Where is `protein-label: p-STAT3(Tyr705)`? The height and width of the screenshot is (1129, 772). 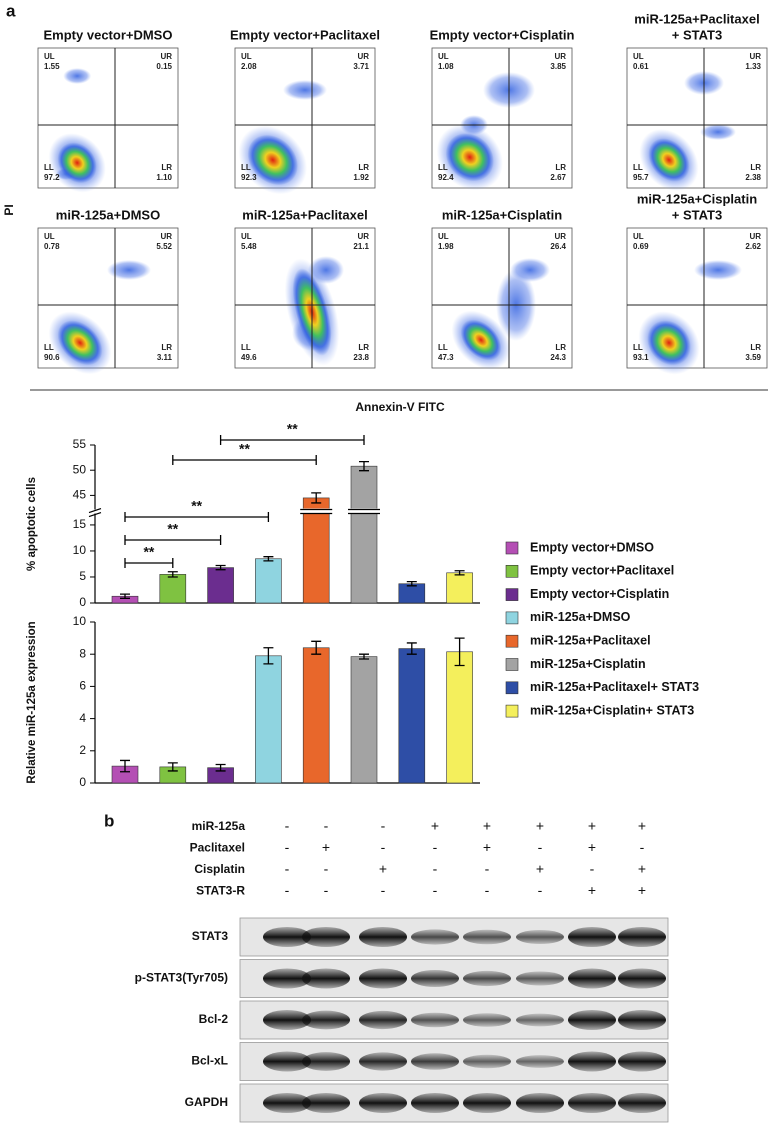 protein-label: p-STAT3(Tyr705) is located at coordinates (181, 978).